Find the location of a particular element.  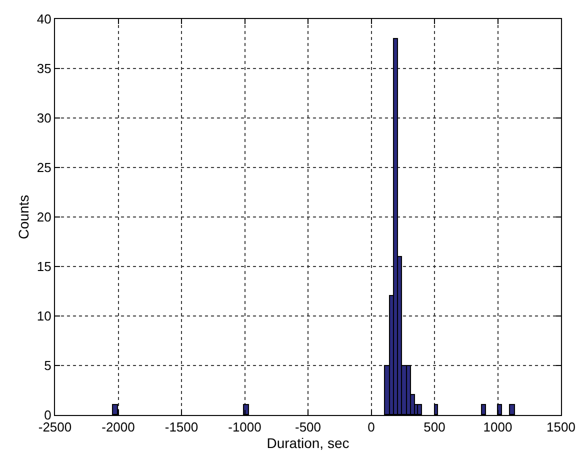

x-tick-label: 500 is located at coordinates (435, 427).